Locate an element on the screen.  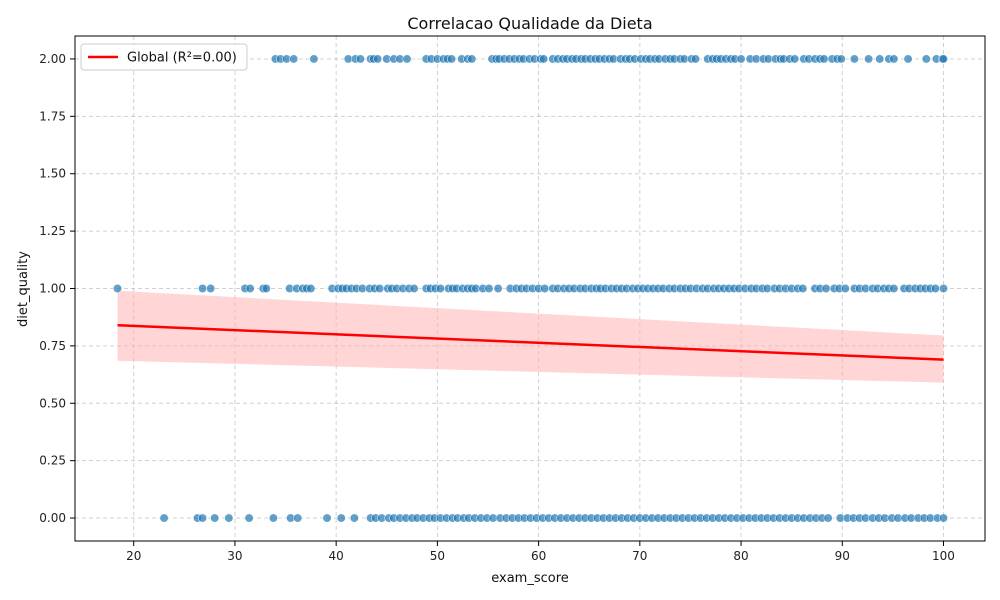
y-tick-label: 1.50 is located at coordinates (52, 174).